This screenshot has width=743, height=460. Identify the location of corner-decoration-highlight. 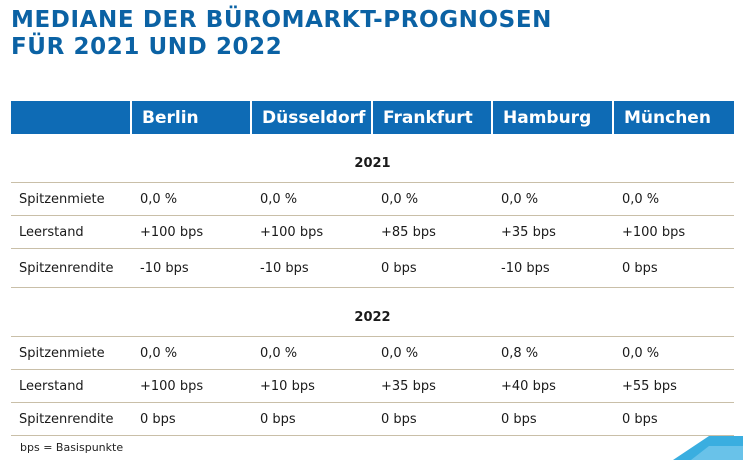
(717, 453).